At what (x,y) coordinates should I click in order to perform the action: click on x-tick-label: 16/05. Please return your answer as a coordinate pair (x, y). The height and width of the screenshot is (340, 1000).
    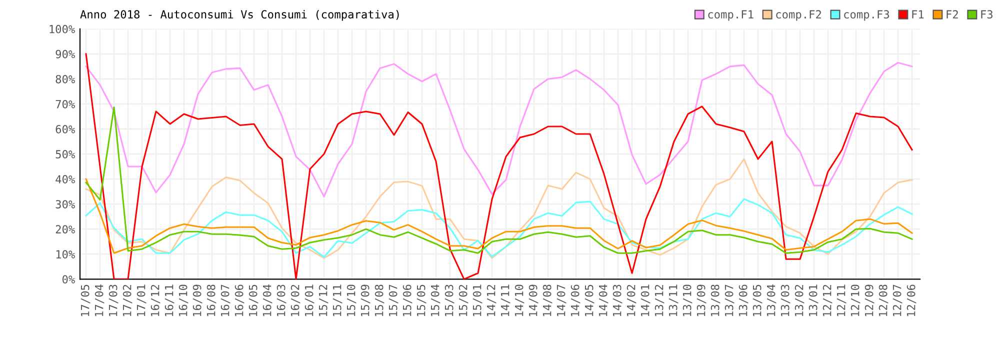
    Looking at the image, I should click on (253, 300).